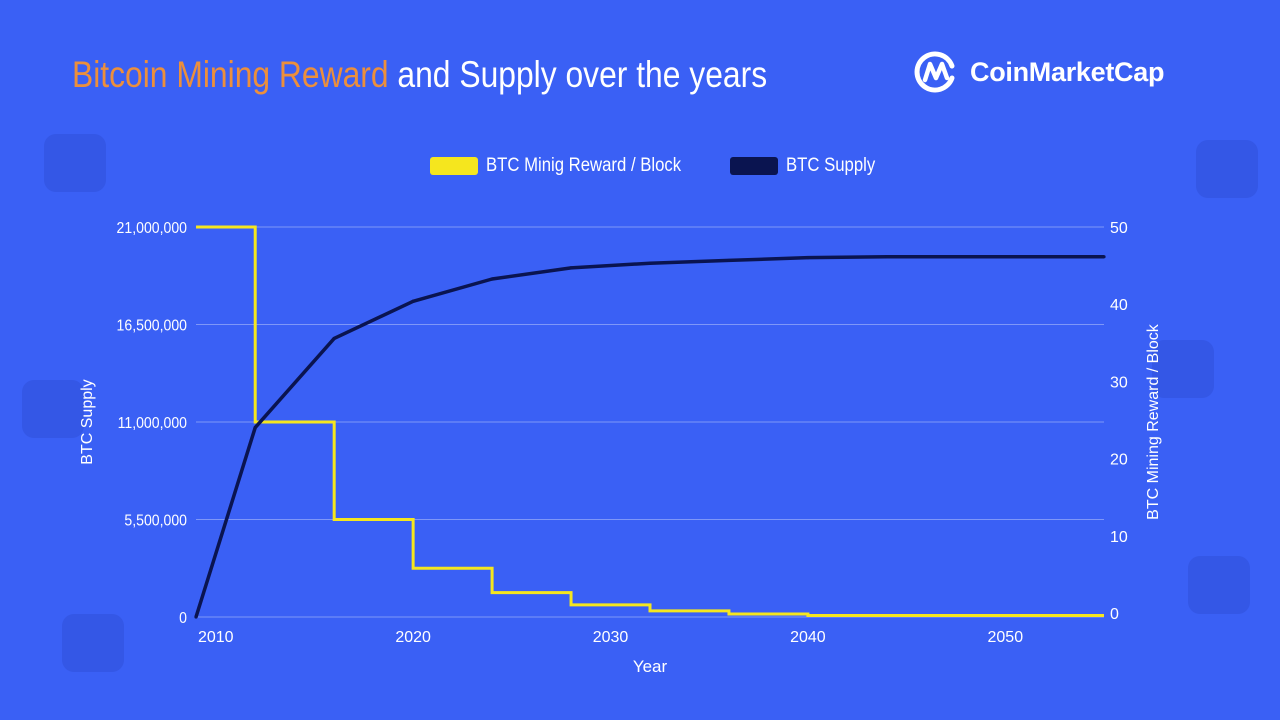 The height and width of the screenshot is (720, 1280). I want to click on y-tick-label-right: 30, so click(1119, 382).